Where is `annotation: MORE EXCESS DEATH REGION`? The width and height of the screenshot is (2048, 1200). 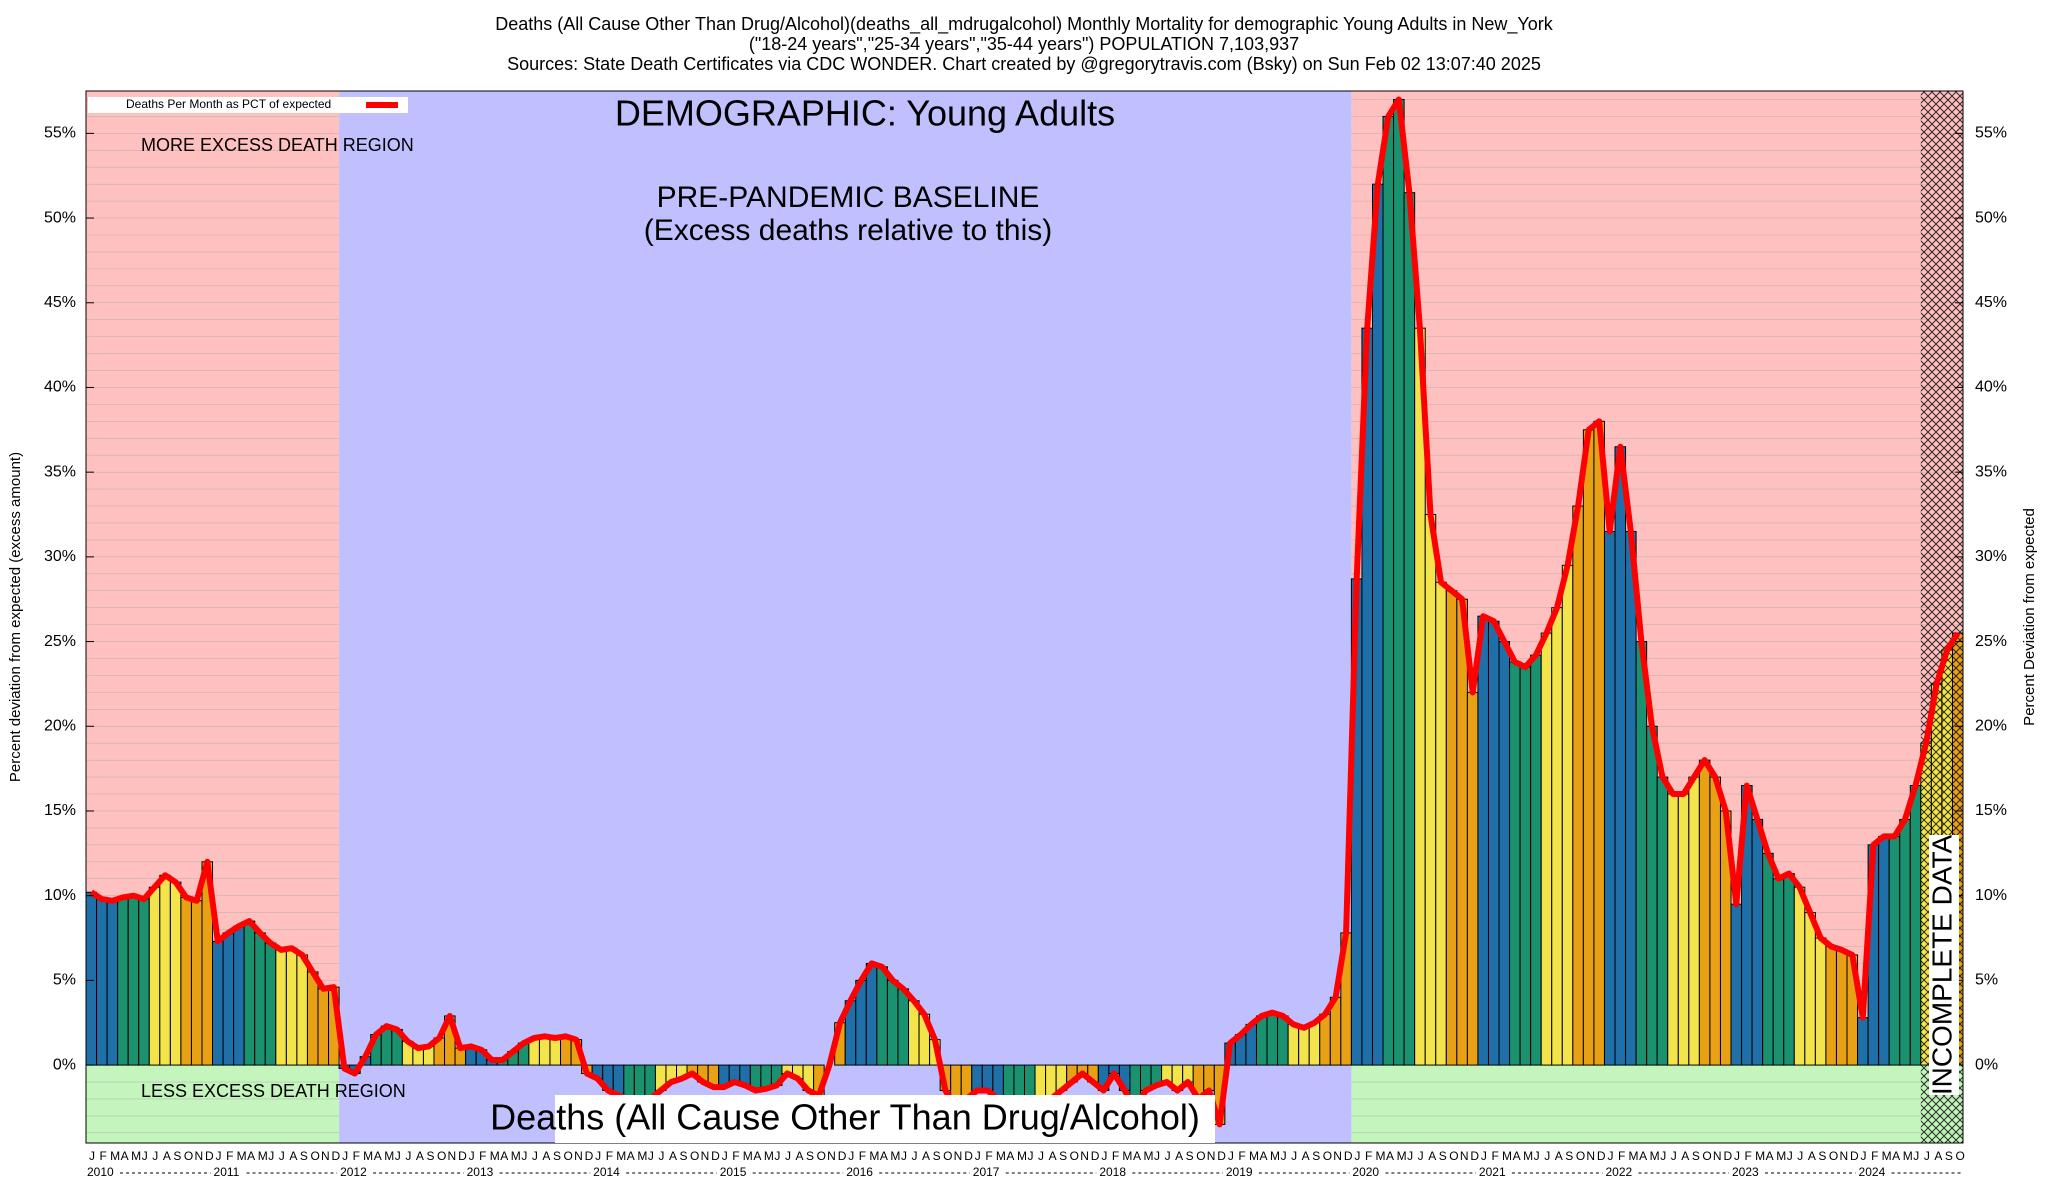 annotation: MORE EXCESS DEATH REGION is located at coordinates (277, 145).